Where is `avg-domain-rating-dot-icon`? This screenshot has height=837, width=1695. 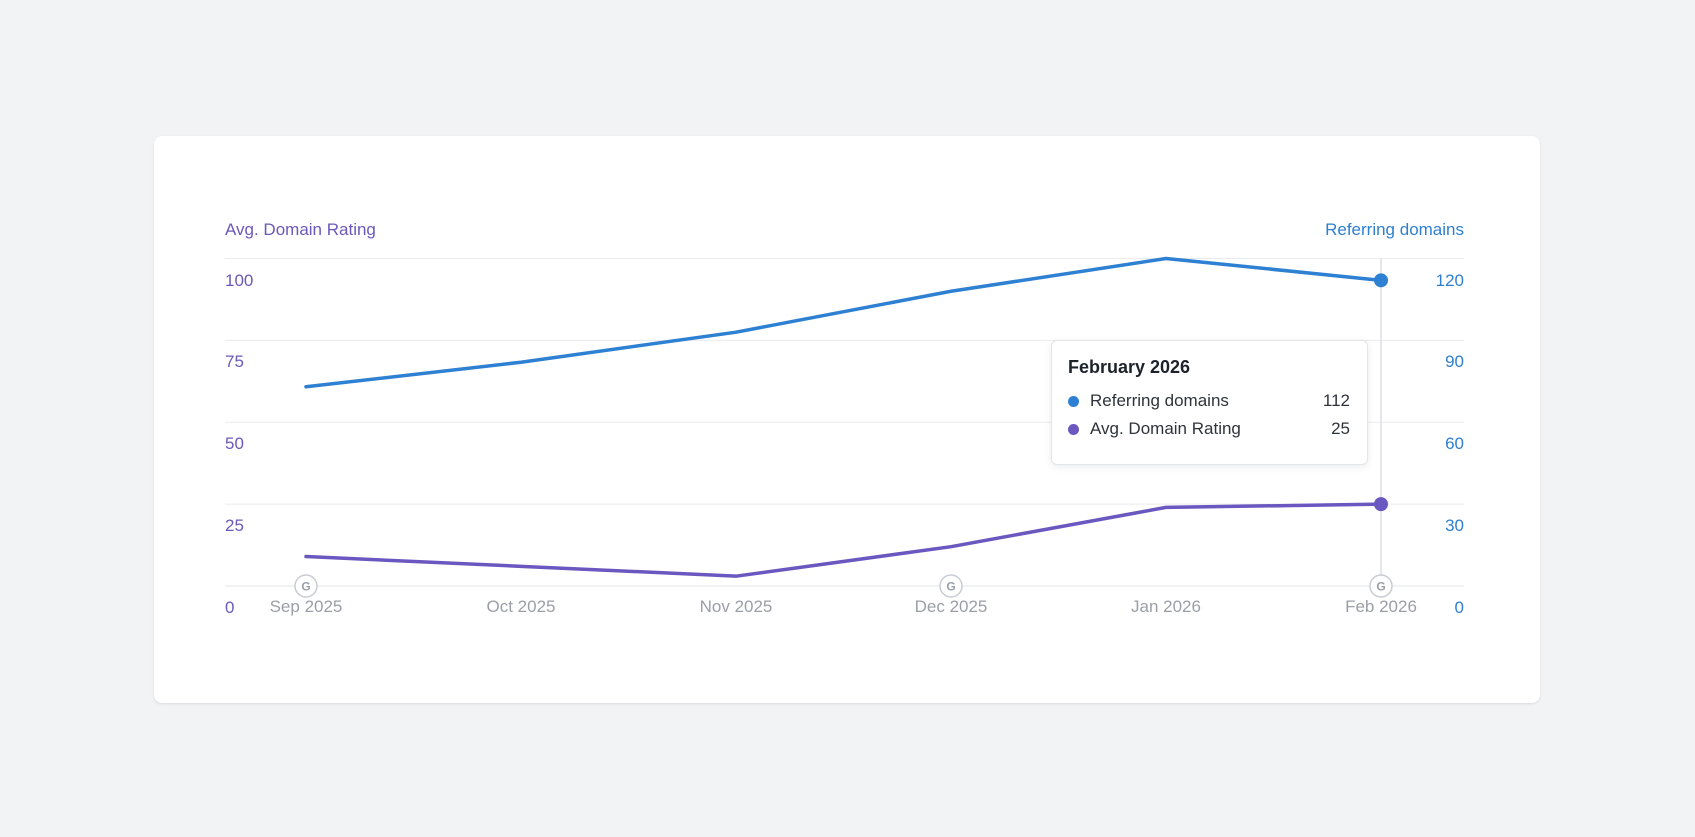 avg-domain-rating-dot-icon is located at coordinates (1073, 429).